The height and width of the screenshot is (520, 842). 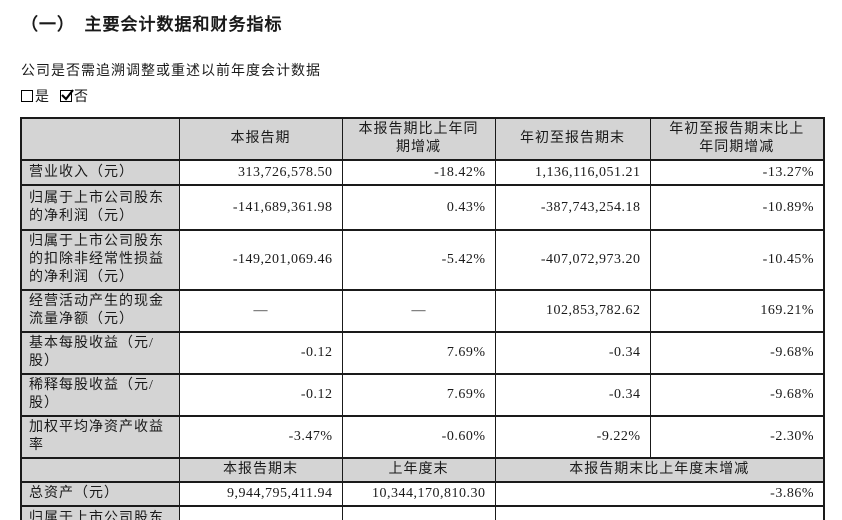 What do you see at coordinates (100, 512) in the screenshot?
I see `row-label: 归属于上市公司股东的所有者权益（元）` at bounding box center [100, 512].